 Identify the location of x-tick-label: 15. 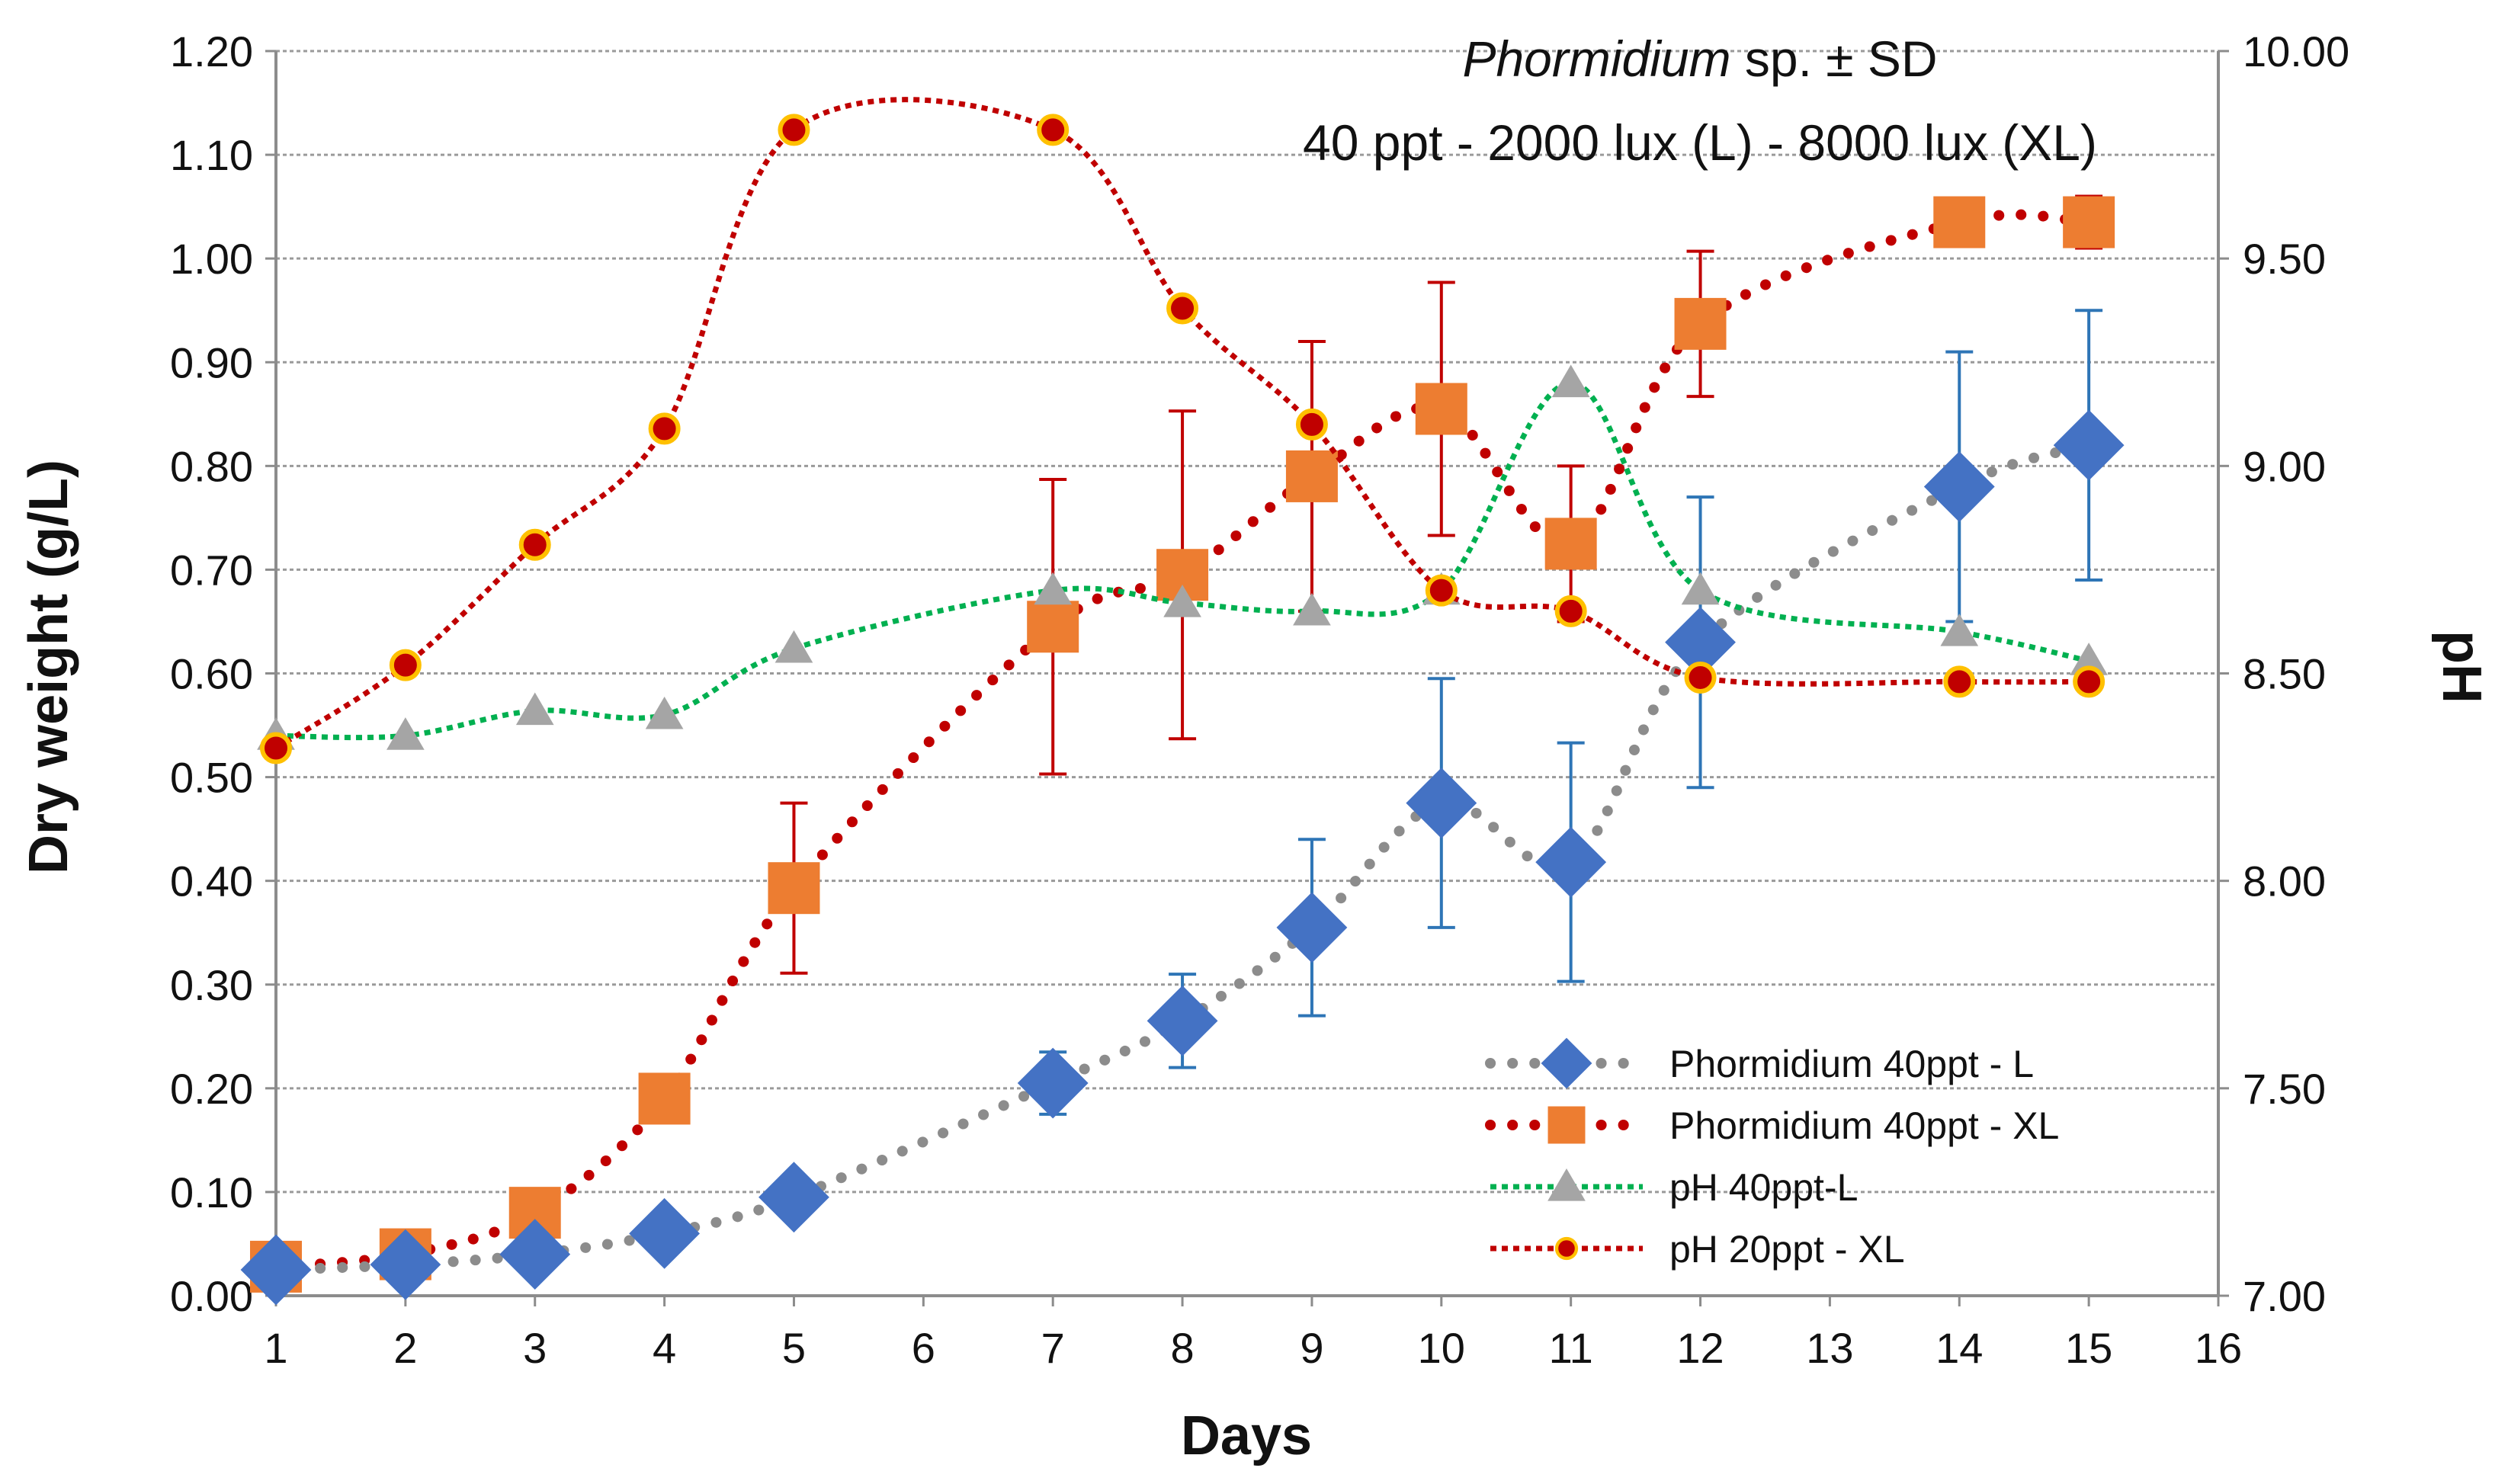
(2088, 1348).